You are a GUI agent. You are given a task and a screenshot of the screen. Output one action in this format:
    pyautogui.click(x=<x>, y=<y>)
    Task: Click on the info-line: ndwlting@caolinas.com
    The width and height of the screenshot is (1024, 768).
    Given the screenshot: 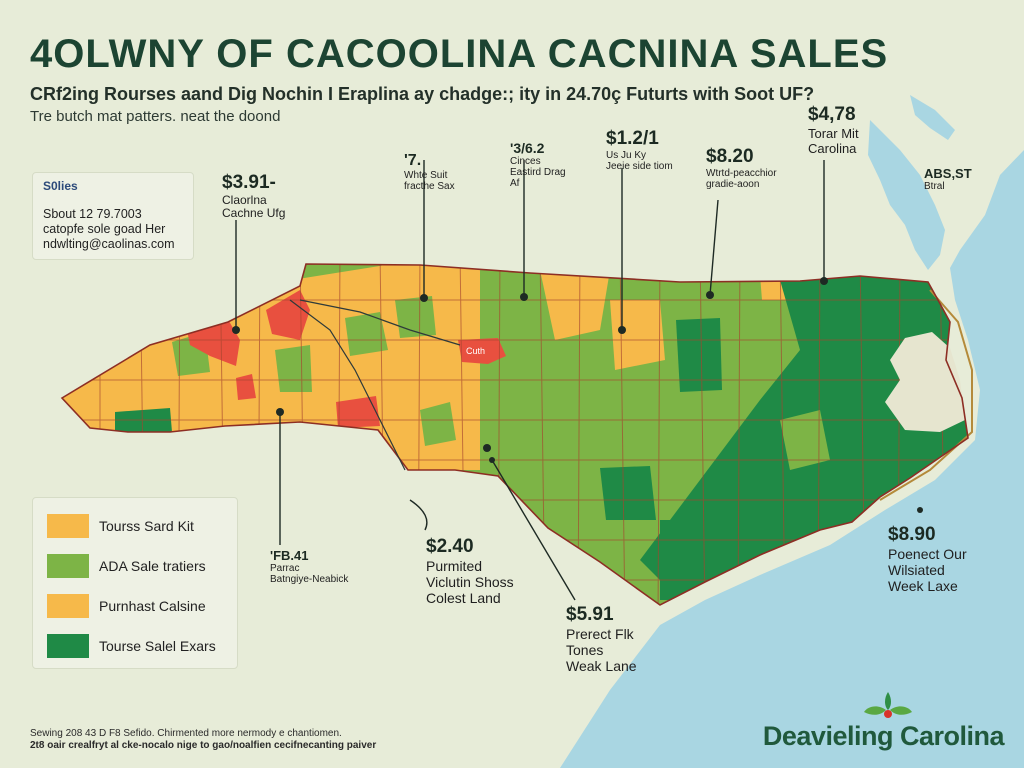 What is the action you would take?
    pyautogui.click(x=109, y=244)
    